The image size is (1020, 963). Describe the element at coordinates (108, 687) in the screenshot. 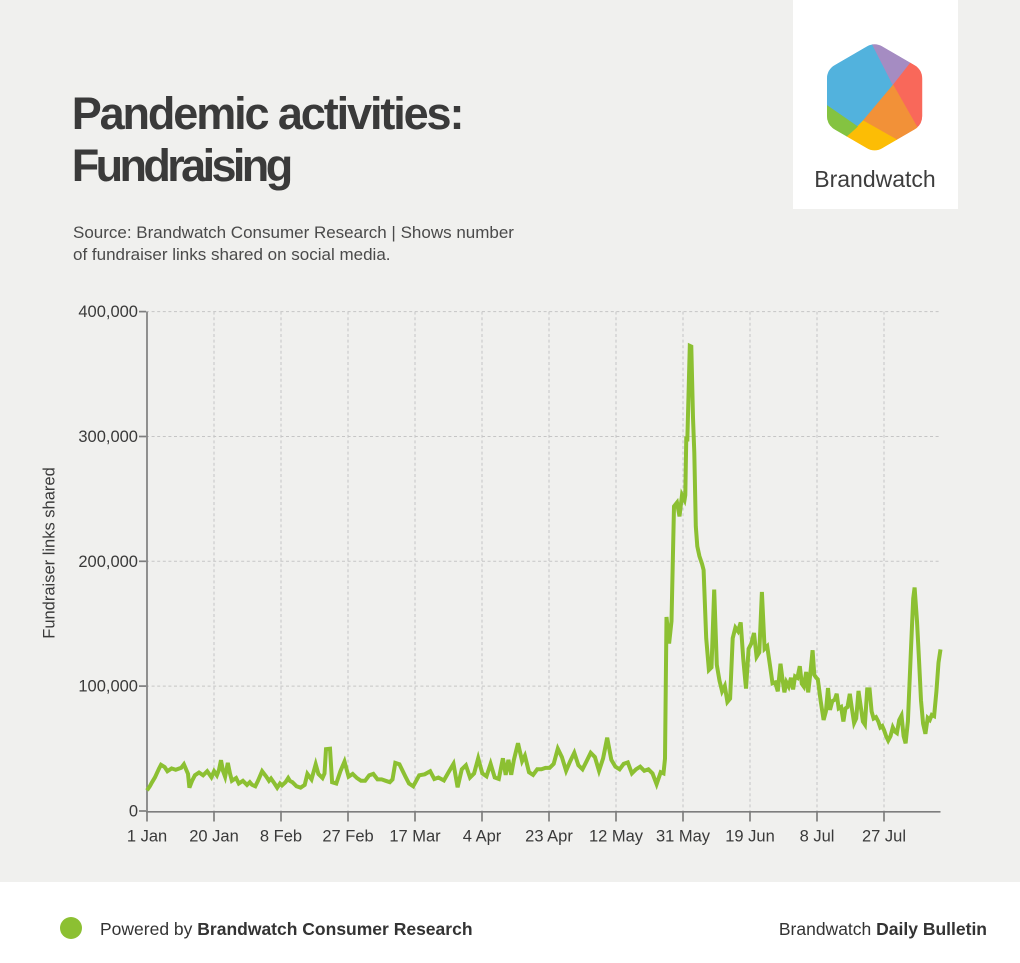

I see `svg-text: 100,000` at that location.